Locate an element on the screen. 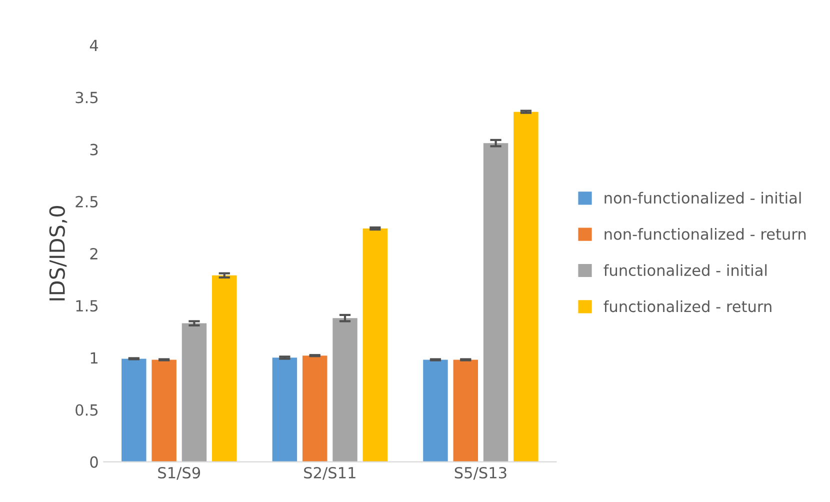 This screenshot has height=502, width=830. y-tick-label: 1.5 is located at coordinates (87, 306).